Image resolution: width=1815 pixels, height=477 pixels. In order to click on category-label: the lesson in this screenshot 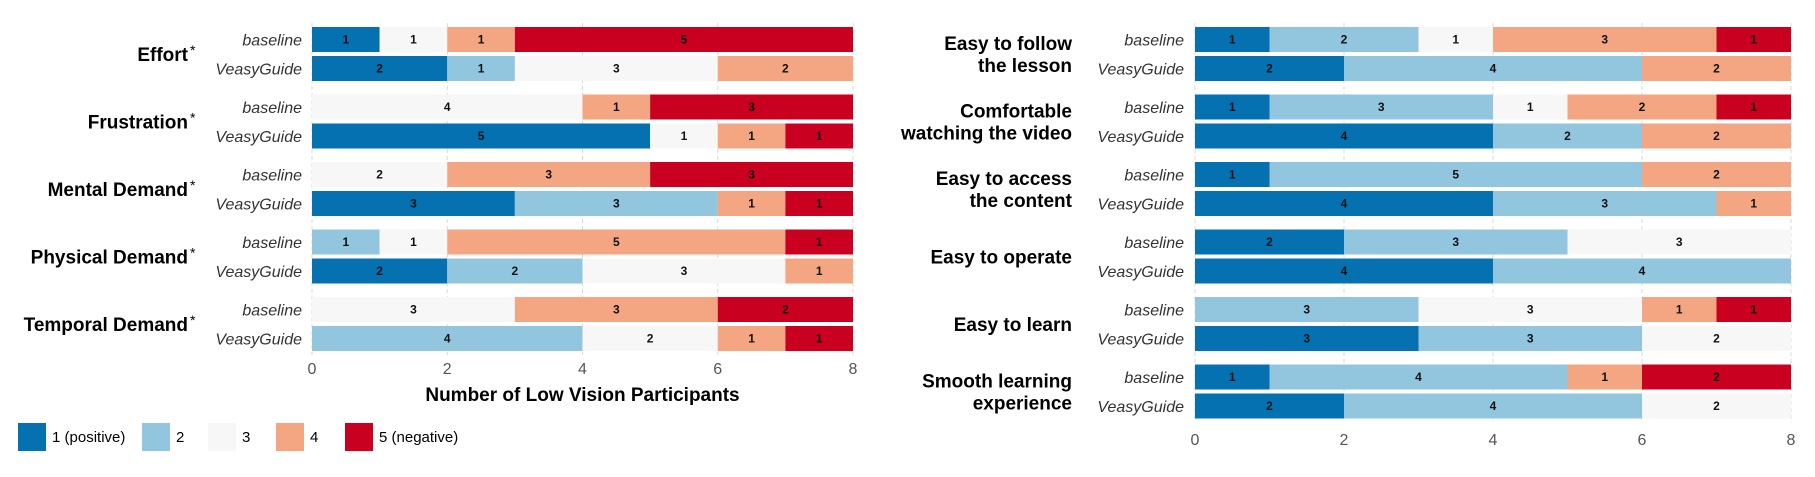, I will do `click(1025, 66)`.